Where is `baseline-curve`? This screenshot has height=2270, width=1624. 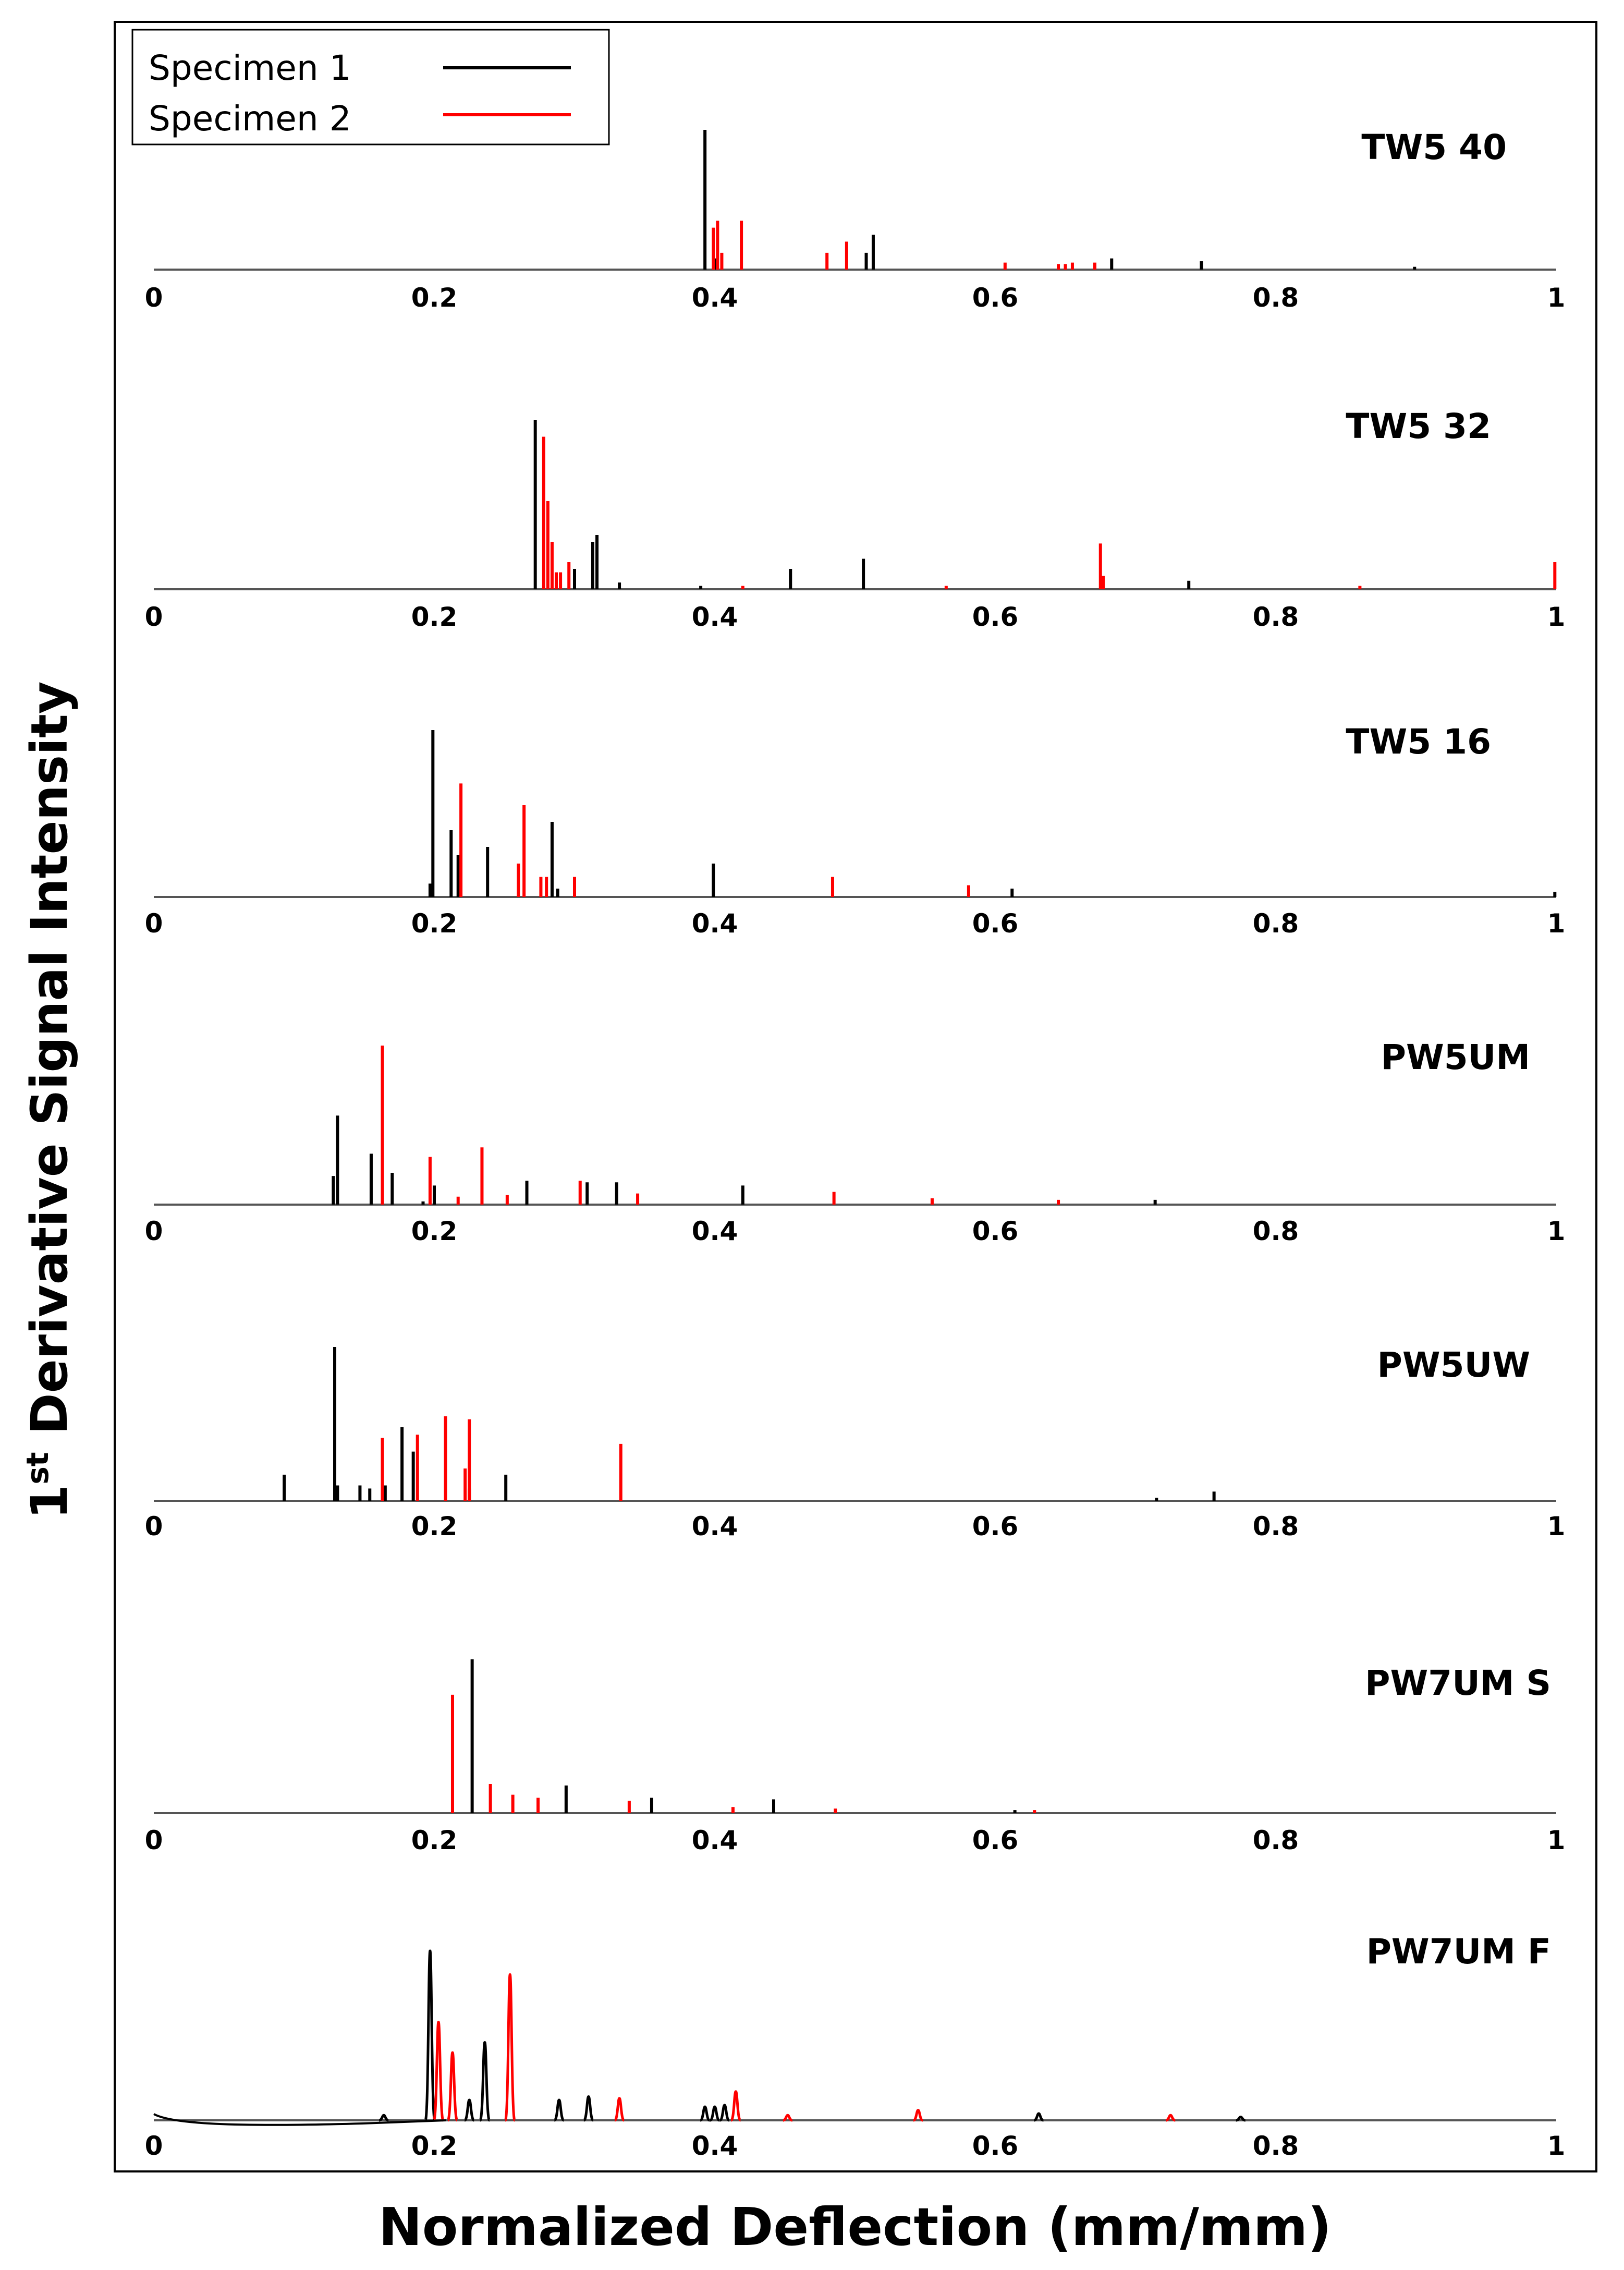 baseline-curve is located at coordinates (299, 2119).